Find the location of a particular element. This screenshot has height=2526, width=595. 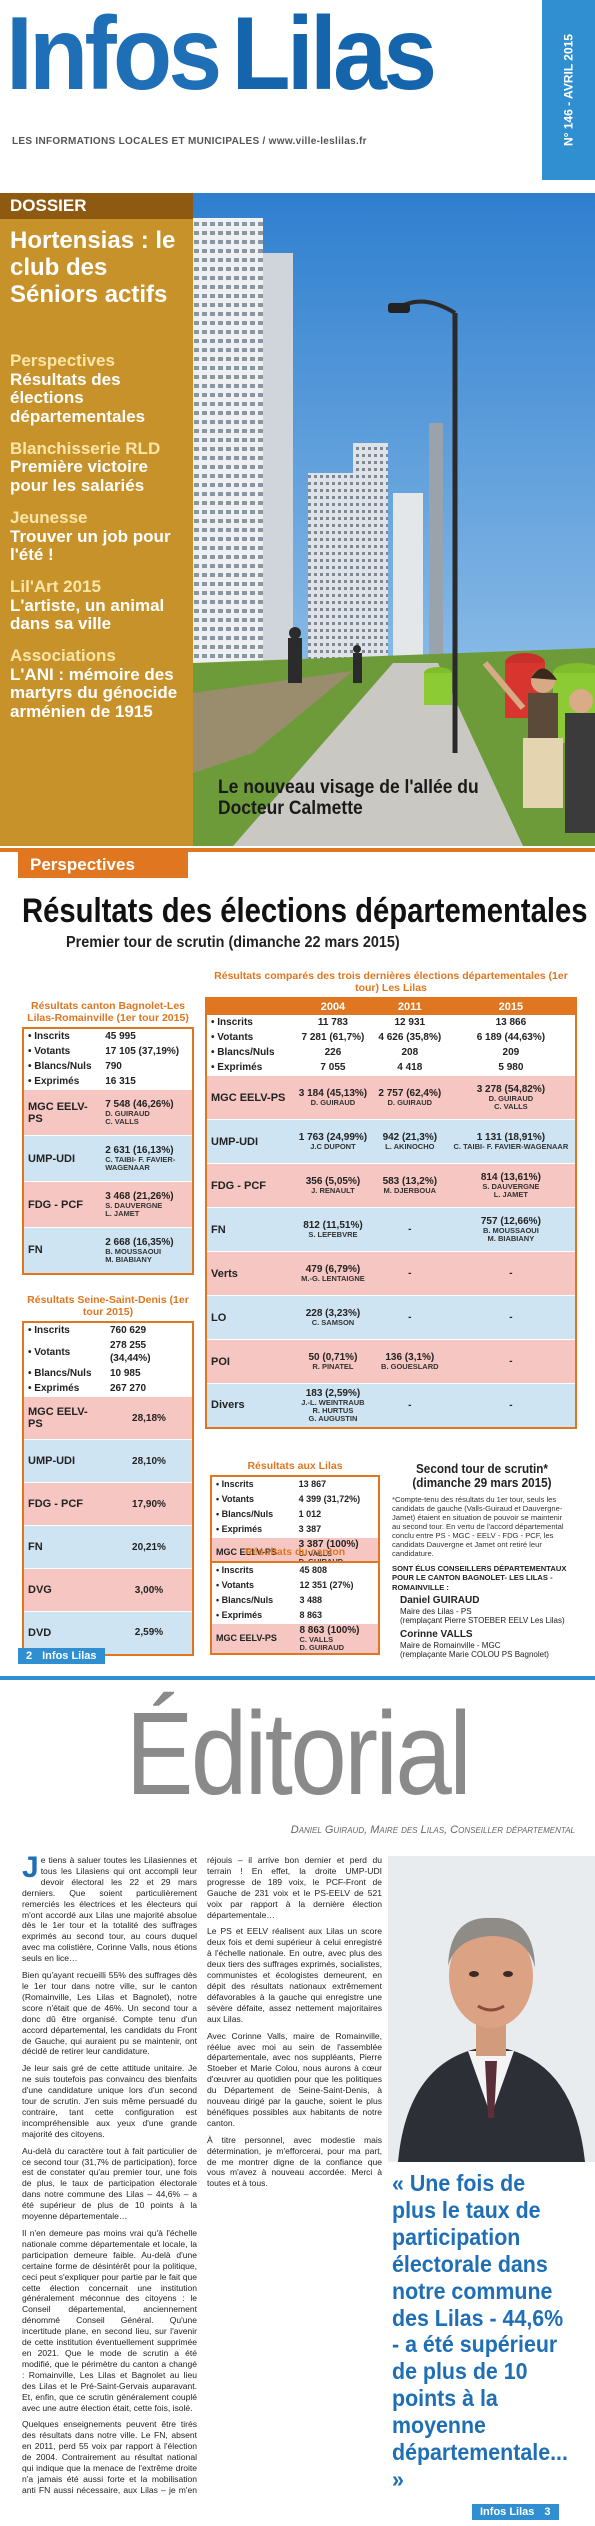

elected-role: Maire de Romainville - MGC is located at coordinates (450, 1645).